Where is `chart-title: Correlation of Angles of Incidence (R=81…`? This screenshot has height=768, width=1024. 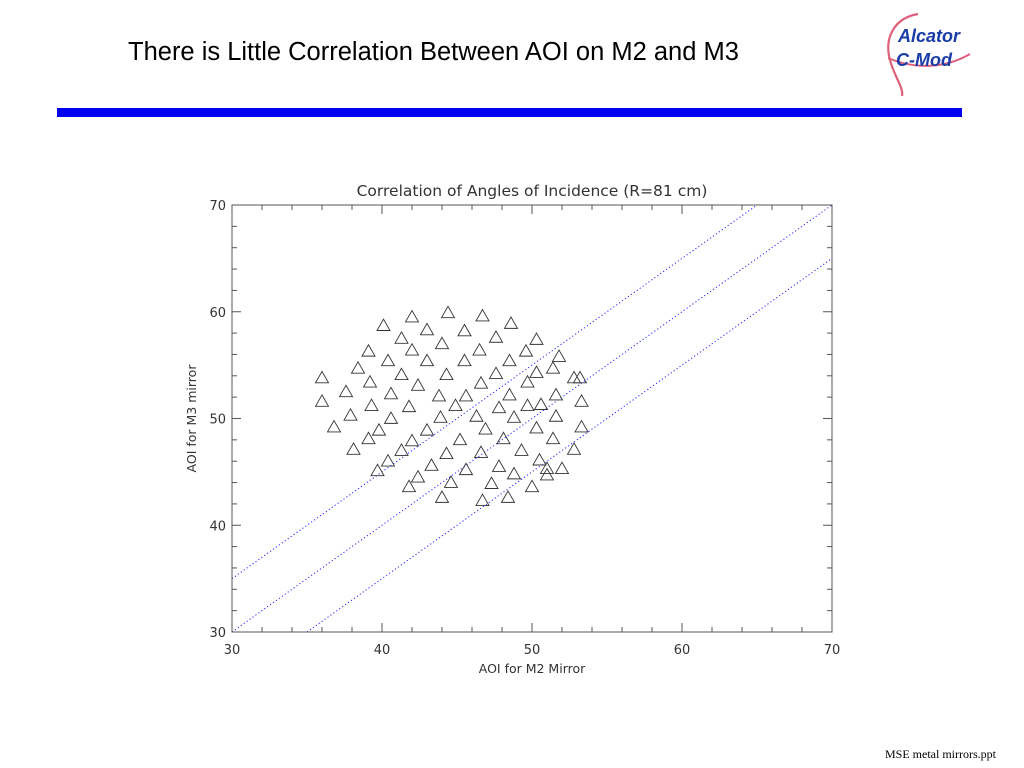
chart-title: Correlation of Angles of Incidence (R=81… is located at coordinates (532, 191).